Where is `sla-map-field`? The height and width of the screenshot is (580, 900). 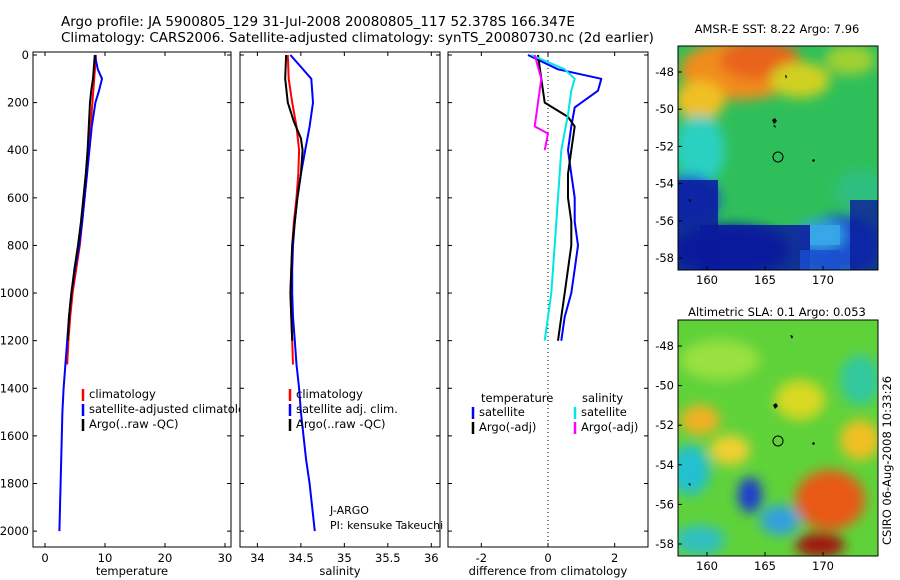 sla-map-field is located at coordinates (778, 438).